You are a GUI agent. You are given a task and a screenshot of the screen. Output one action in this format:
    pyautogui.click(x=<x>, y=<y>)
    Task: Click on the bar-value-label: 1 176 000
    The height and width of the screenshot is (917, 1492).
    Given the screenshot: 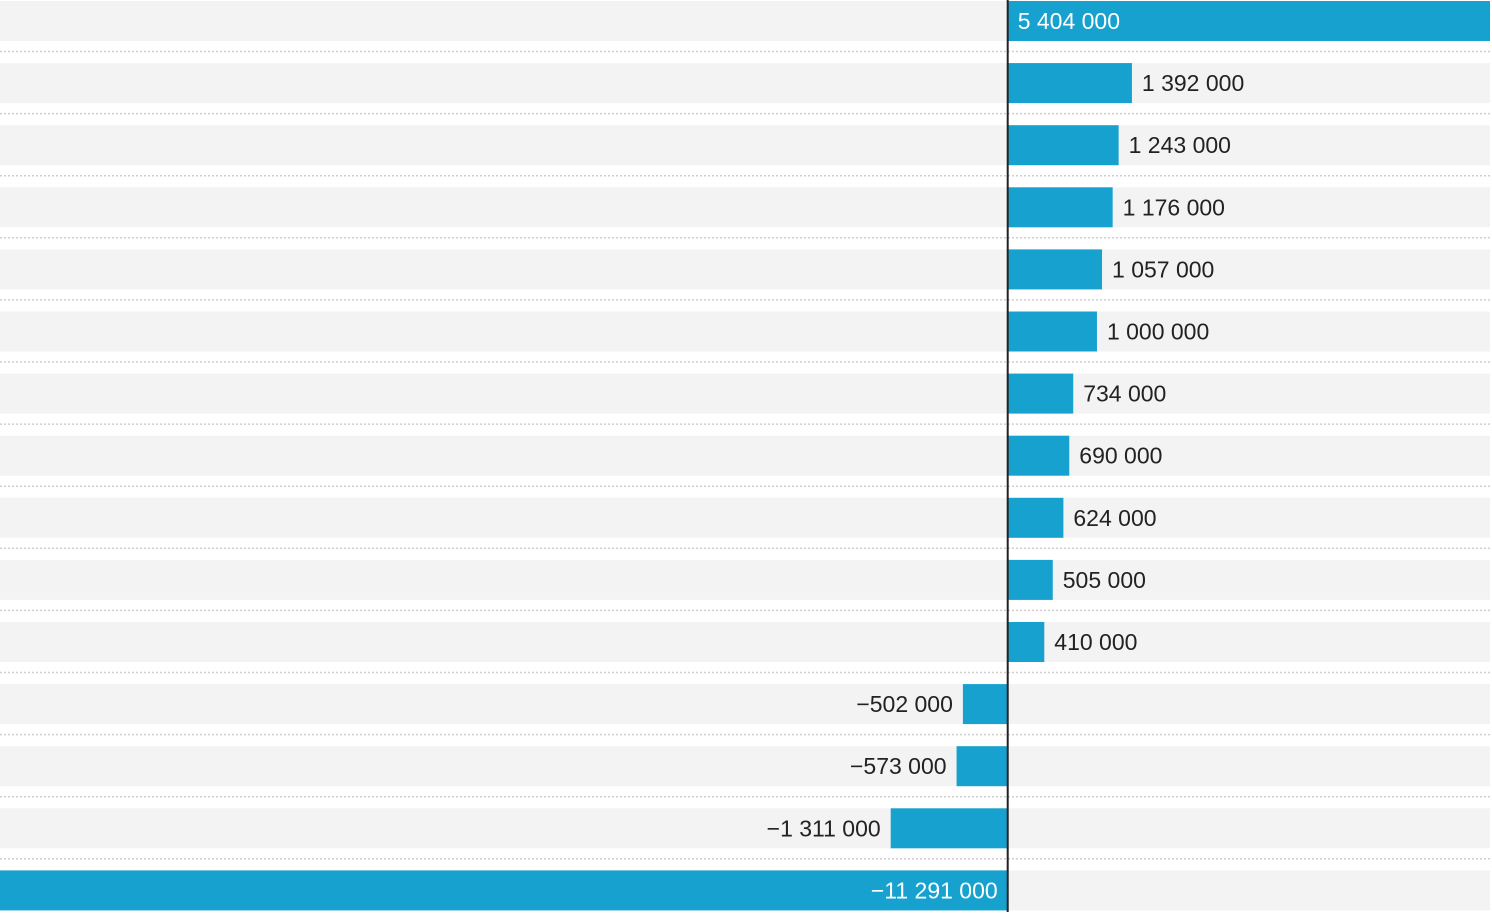 What is the action you would take?
    pyautogui.click(x=1174, y=207)
    